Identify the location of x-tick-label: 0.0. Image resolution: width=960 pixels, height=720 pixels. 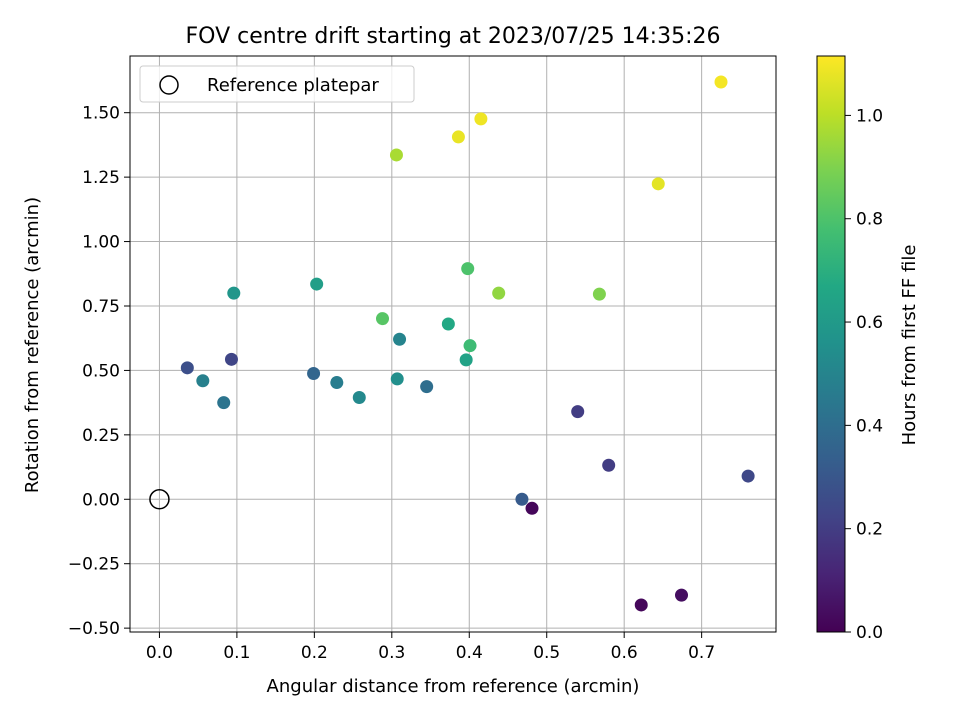
(159, 653).